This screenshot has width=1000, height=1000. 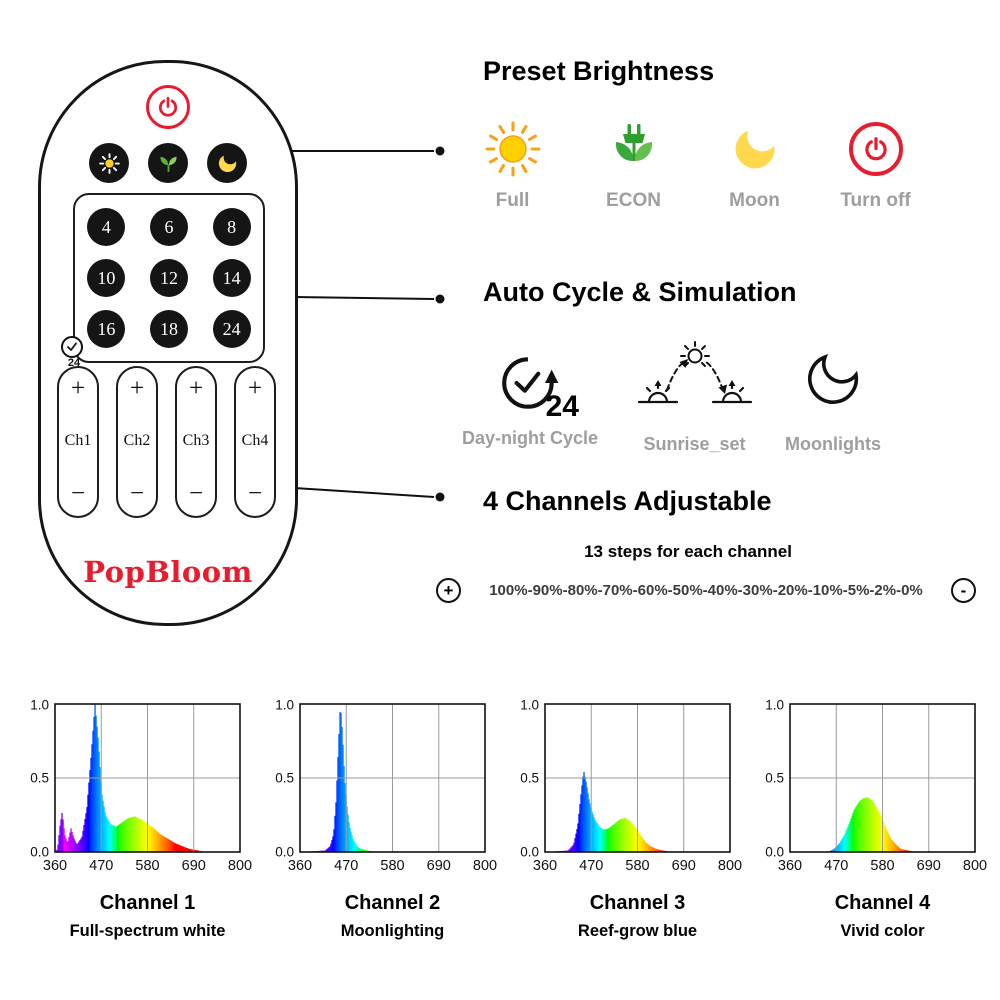 What do you see at coordinates (963, 590) in the screenshot?
I see `step-minus-button: -` at bounding box center [963, 590].